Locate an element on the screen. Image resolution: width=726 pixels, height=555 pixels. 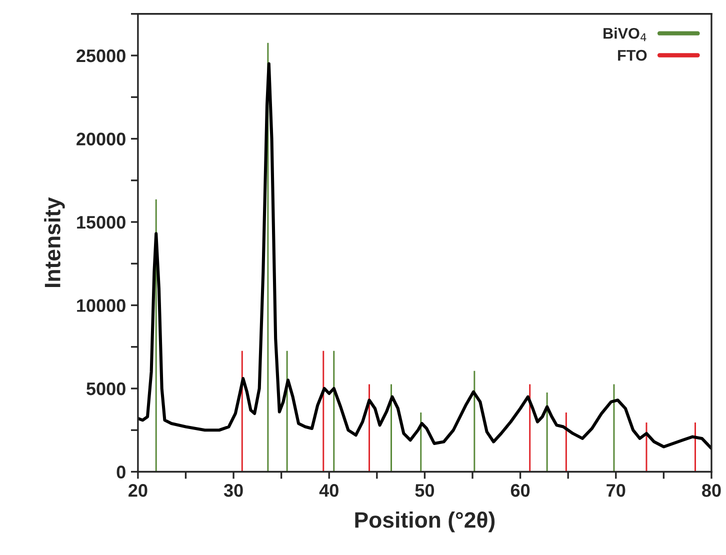
y-tick-label: 15000 is located at coordinates (101, 222).